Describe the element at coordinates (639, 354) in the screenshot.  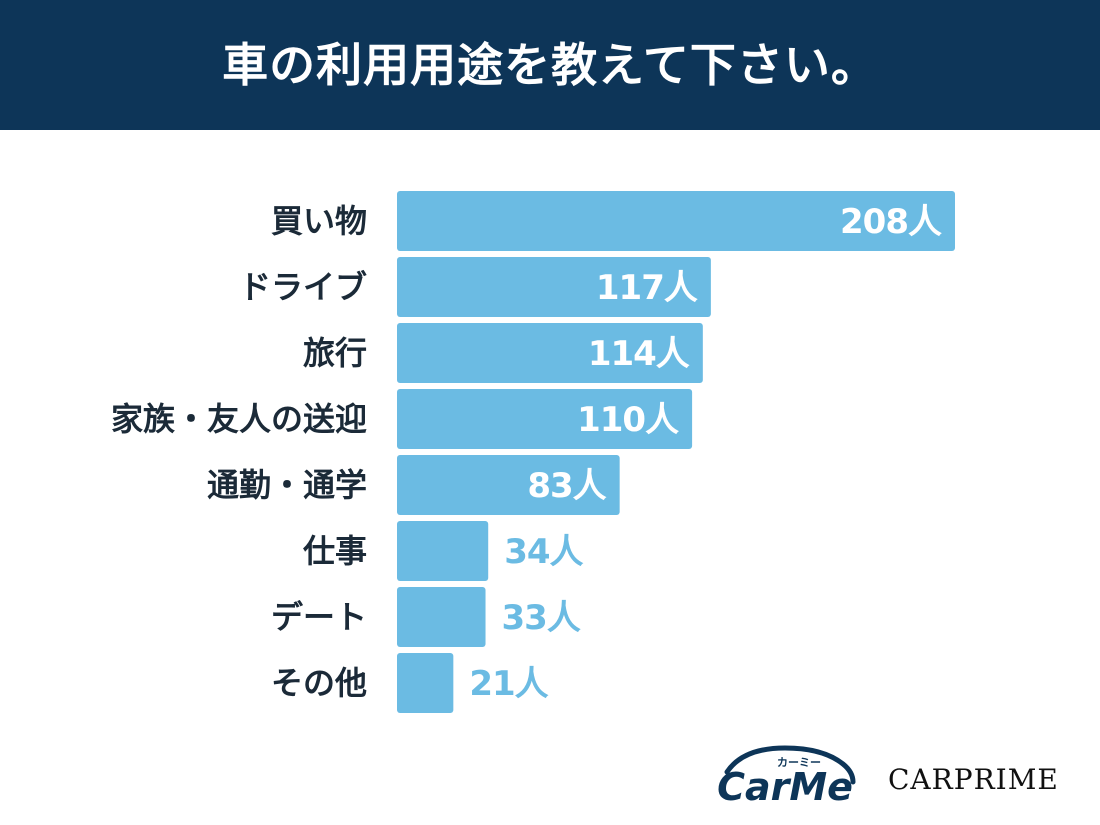
I see `value-label: 114人` at that location.